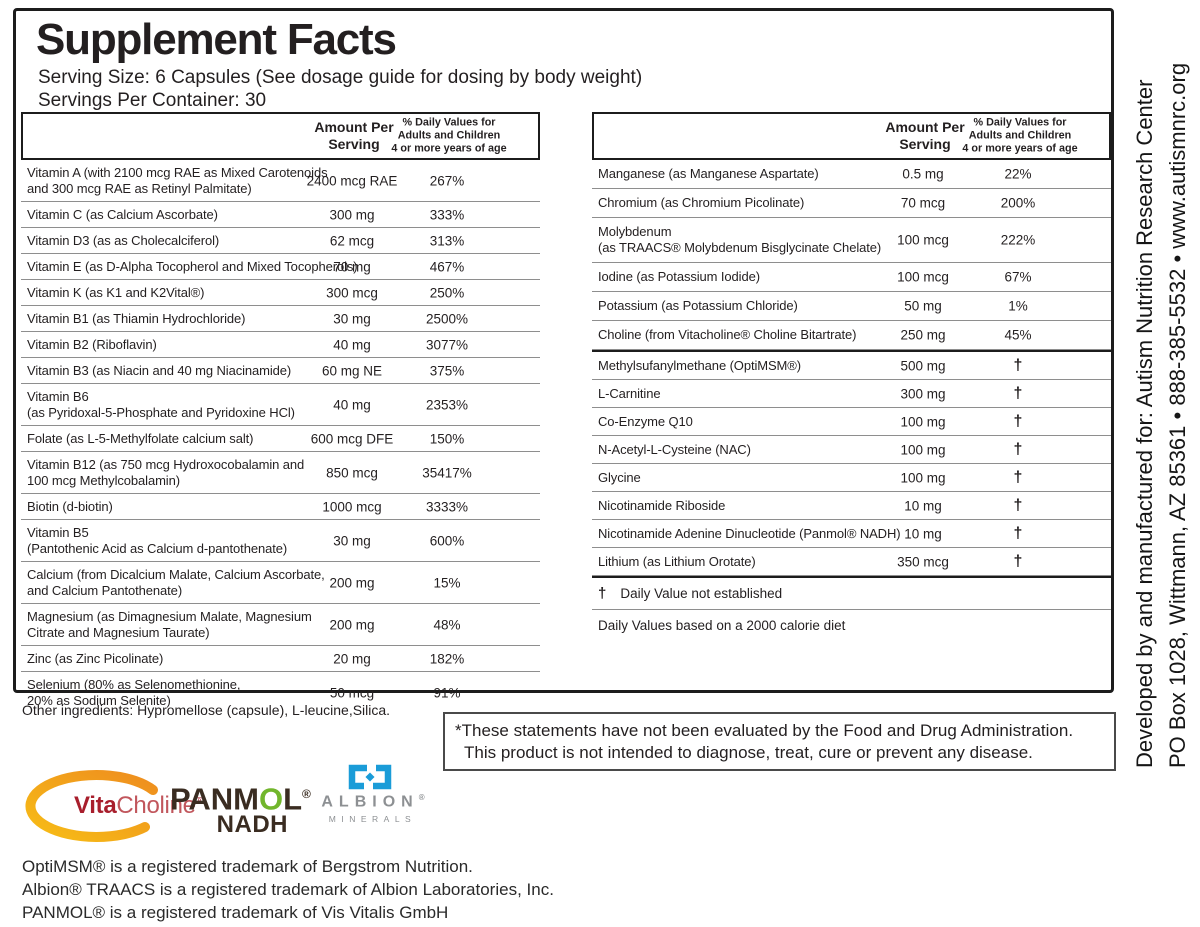  I want to click on nutrient-row: Iodine (as Potassium Iodide) 100 mcg 67%, so click(851, 277).